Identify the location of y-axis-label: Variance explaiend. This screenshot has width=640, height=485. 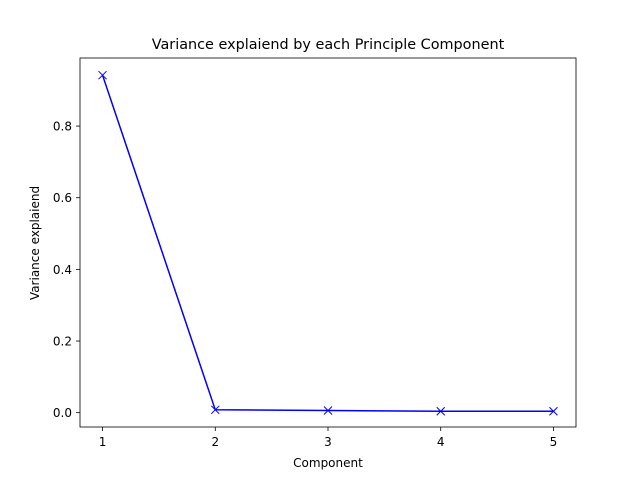
(35, 243).